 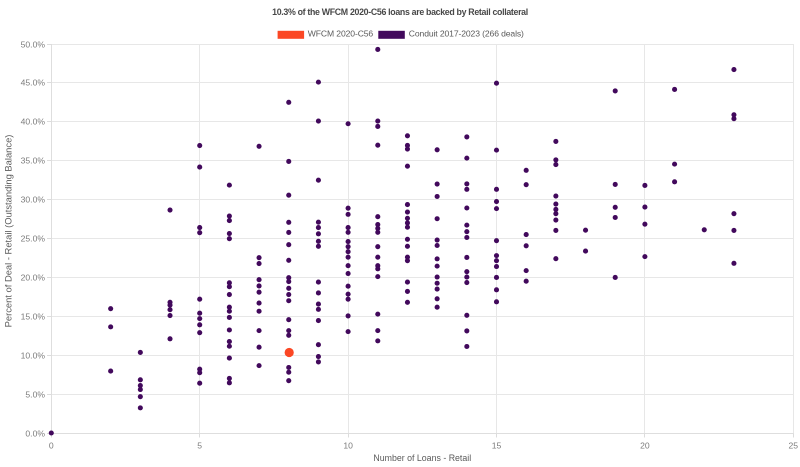 I want to click on svg-text: 20, so click(x=645, y=446).